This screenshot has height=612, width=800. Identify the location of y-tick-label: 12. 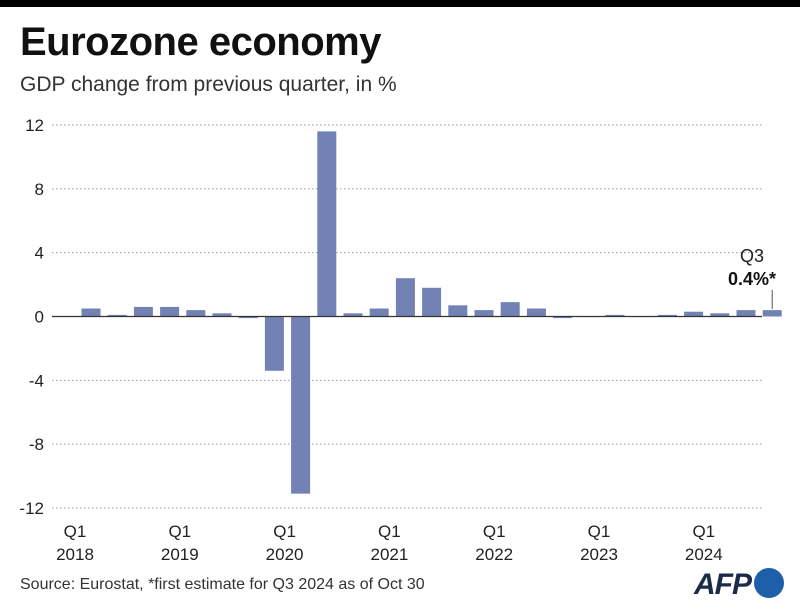
(34, 125).